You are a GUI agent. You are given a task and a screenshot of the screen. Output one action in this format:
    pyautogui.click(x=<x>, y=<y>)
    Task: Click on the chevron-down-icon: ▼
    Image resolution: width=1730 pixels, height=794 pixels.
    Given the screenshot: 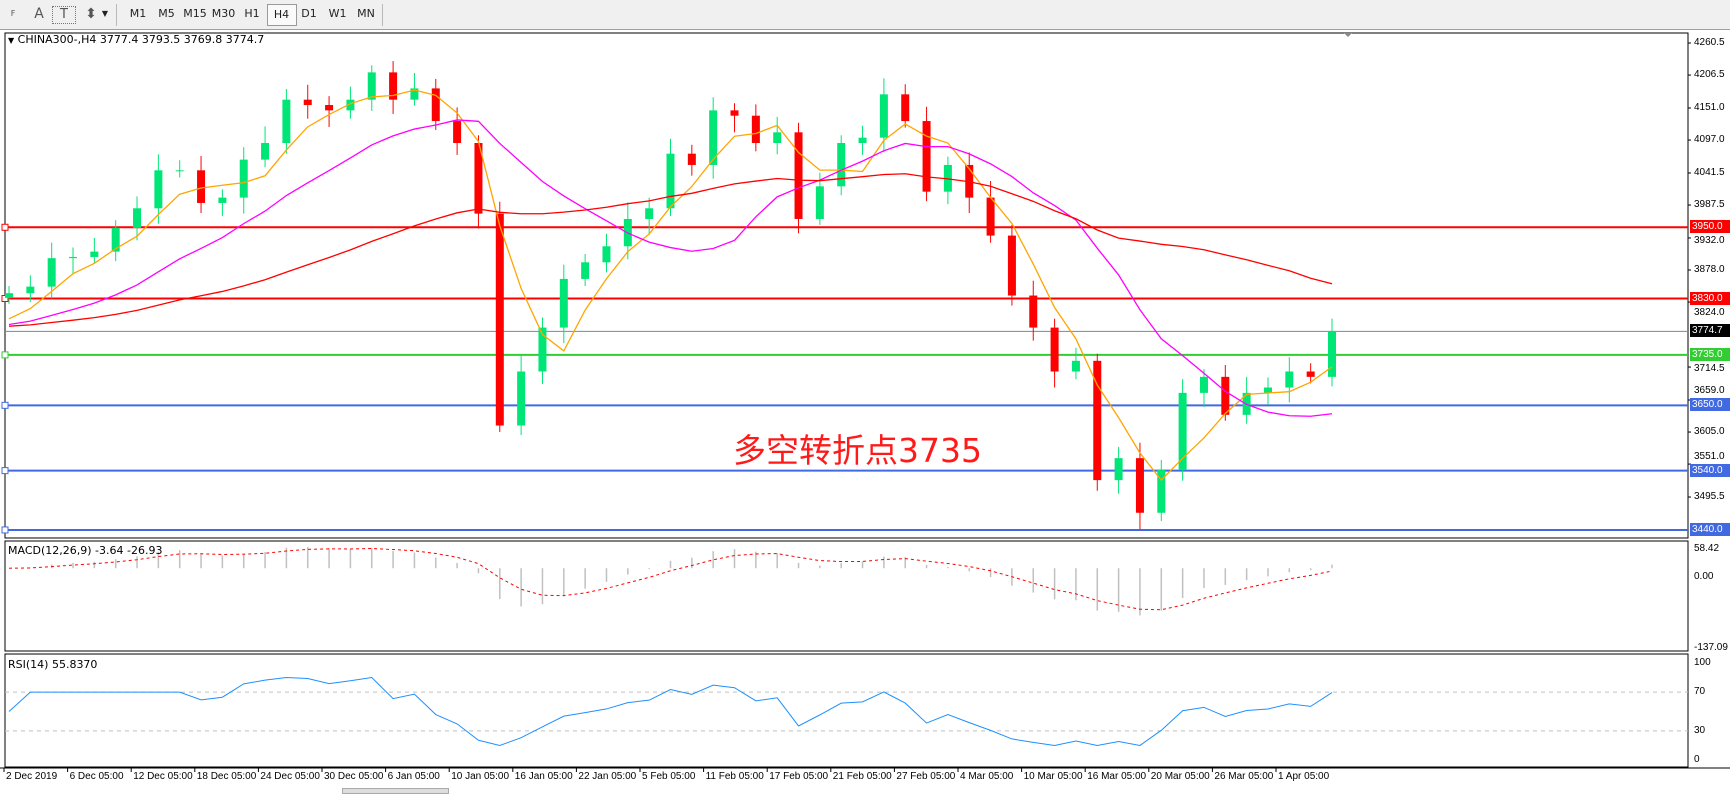 What is the action you would take?
    pyautogui.click(x=105, y=13)
    